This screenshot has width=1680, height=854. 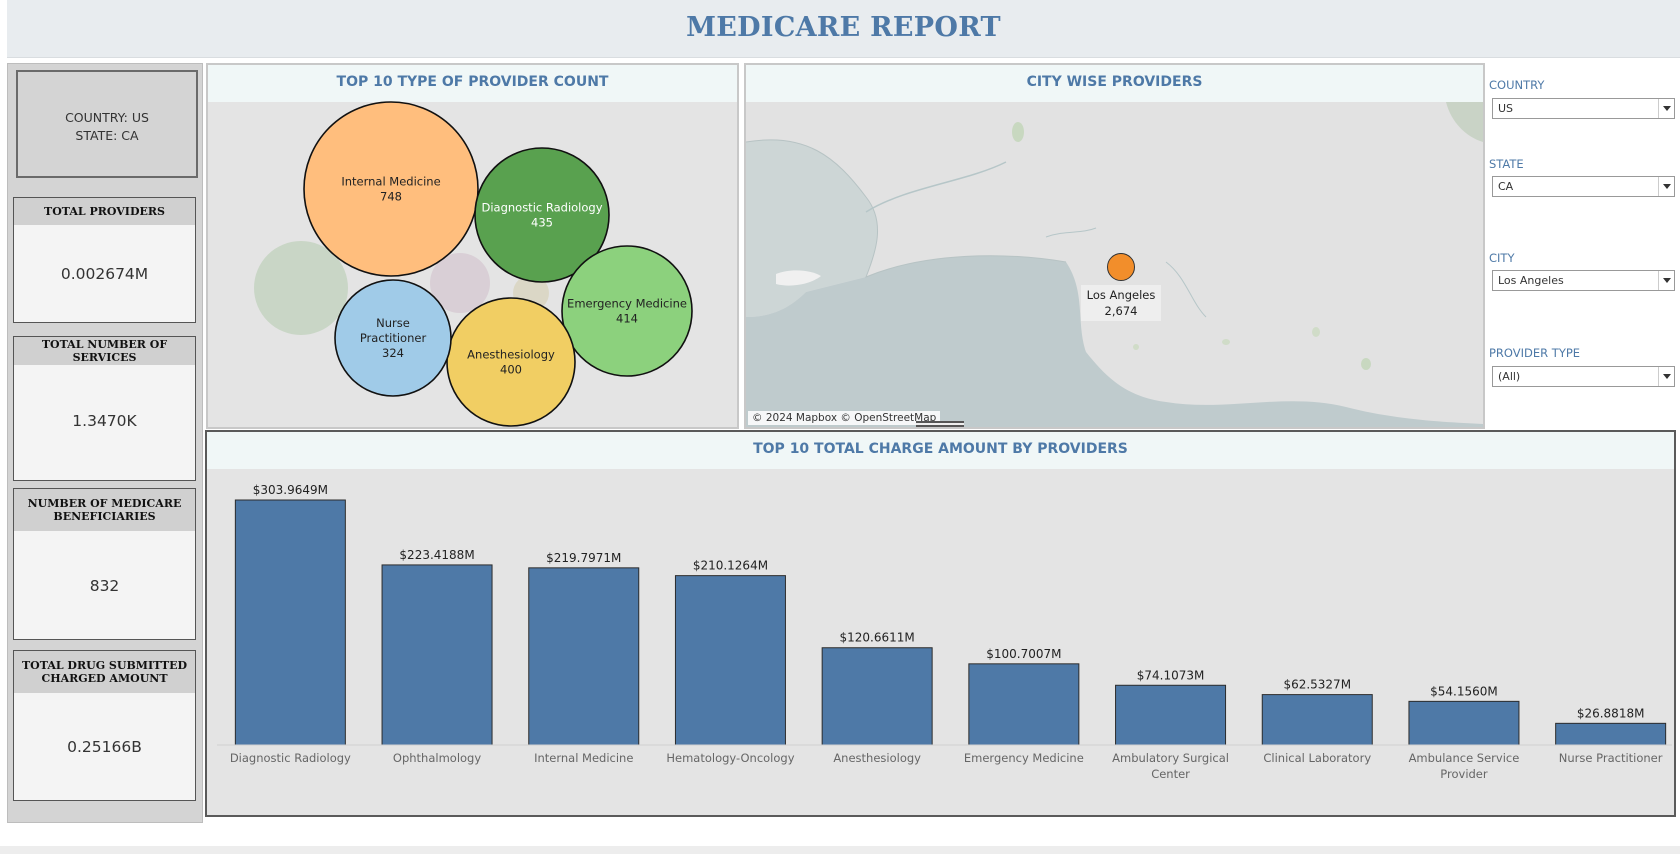 I want to click on bar-value-label: $210.1264M, so click(x=730, y=566).